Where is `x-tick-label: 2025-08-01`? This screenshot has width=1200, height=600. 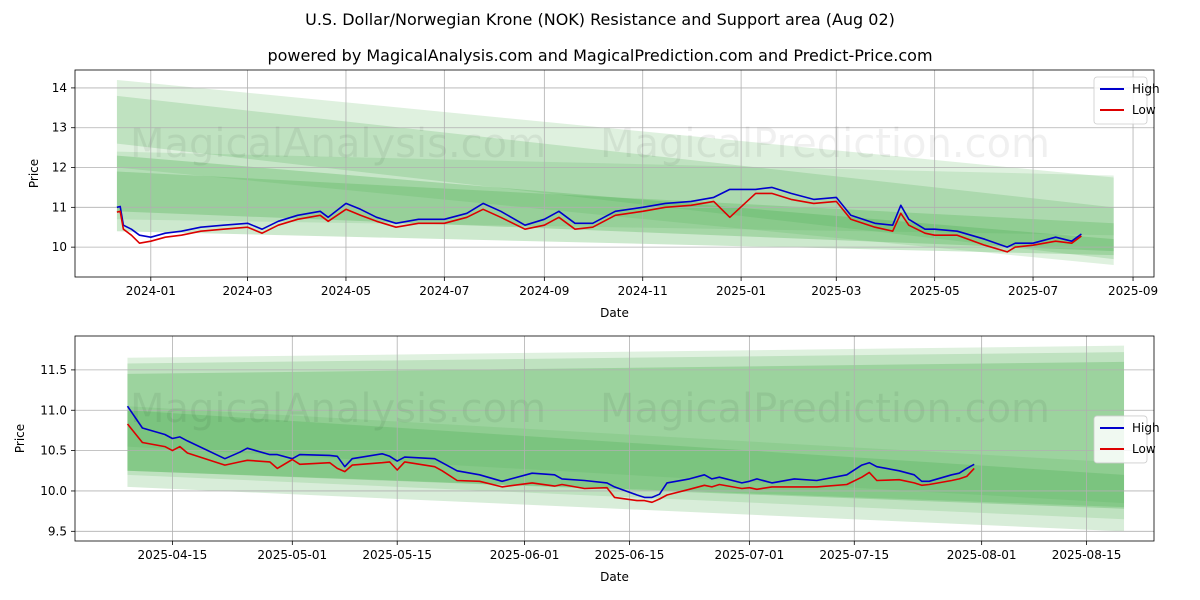
x-tick-label: 2025-08-01 is located at coordinates (982, 555).